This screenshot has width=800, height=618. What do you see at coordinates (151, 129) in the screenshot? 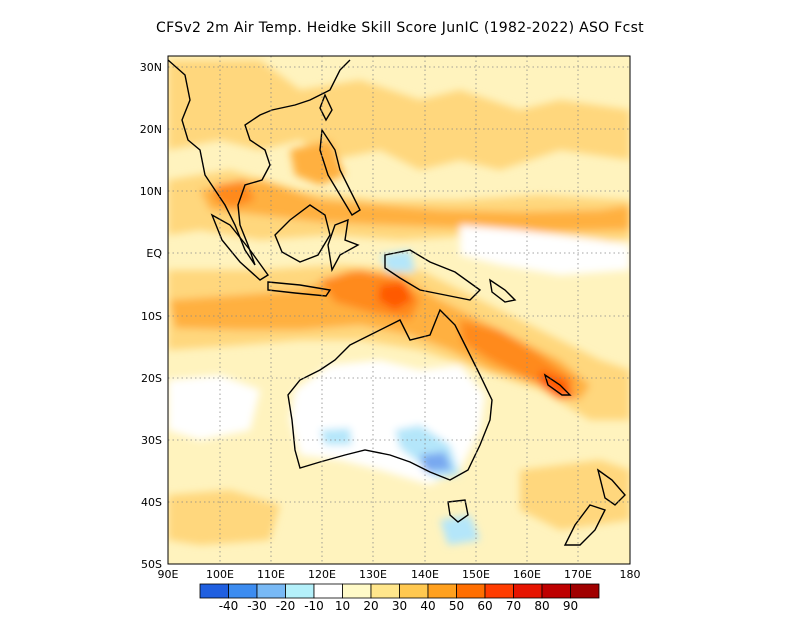
I see `lat-tick-label: 20N` at bounding box center [151, 129].